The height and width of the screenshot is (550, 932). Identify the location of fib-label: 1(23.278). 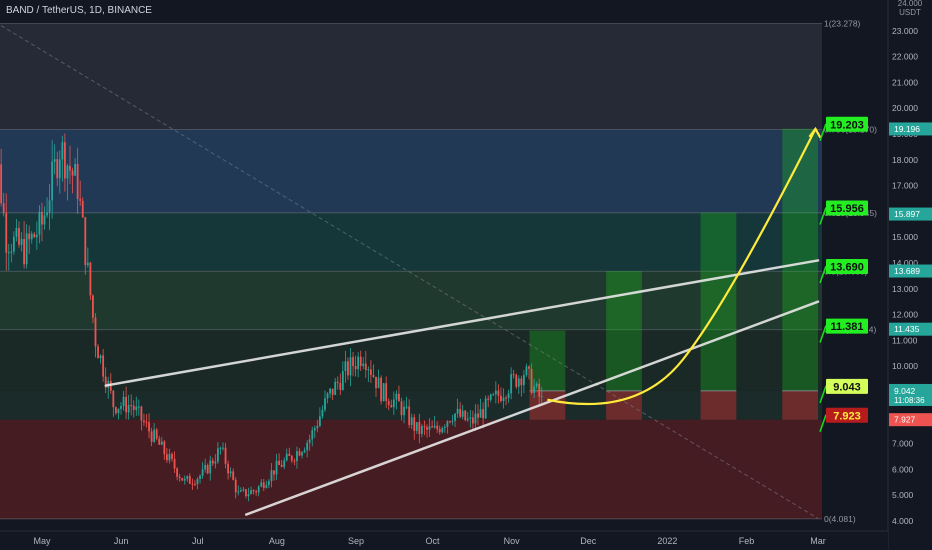
(842, 24).